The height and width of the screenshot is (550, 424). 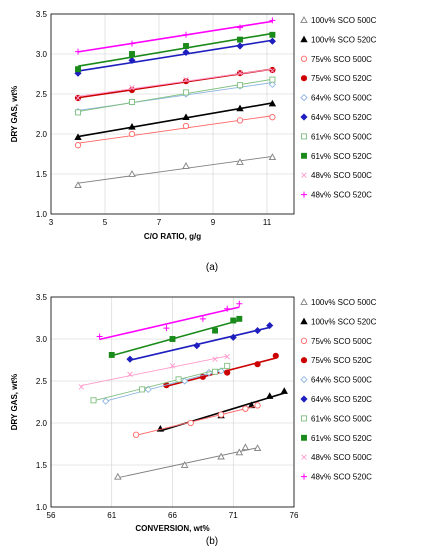 What do you see at coordinates (42, 174) in the screenshot?
I see `y-tick-label: 1.5` at bounding box center [42, 174].